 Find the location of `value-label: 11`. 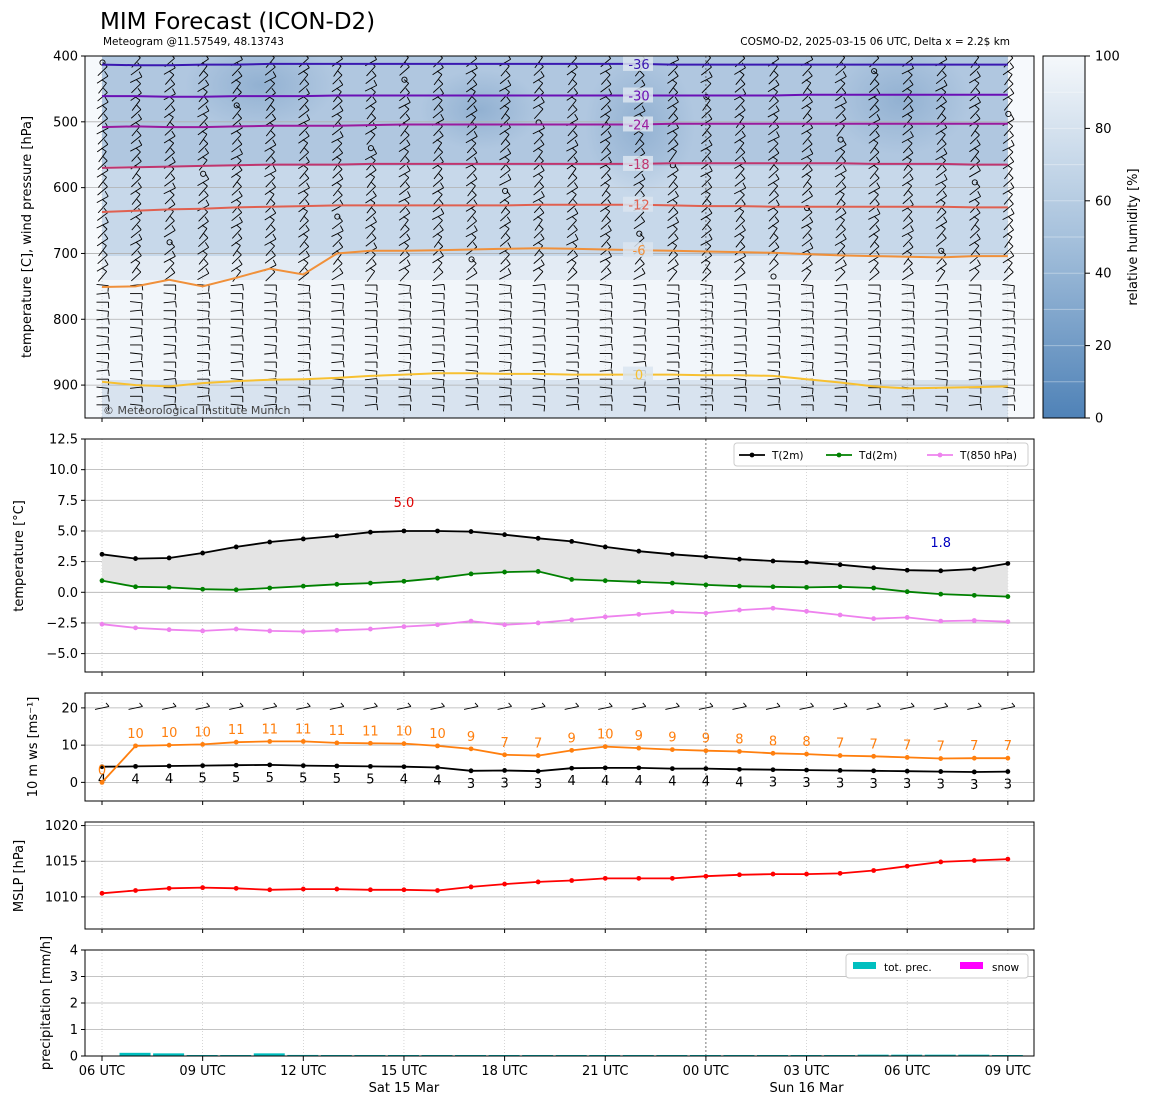

value-label: 11 is located at coordinates (337, 731).